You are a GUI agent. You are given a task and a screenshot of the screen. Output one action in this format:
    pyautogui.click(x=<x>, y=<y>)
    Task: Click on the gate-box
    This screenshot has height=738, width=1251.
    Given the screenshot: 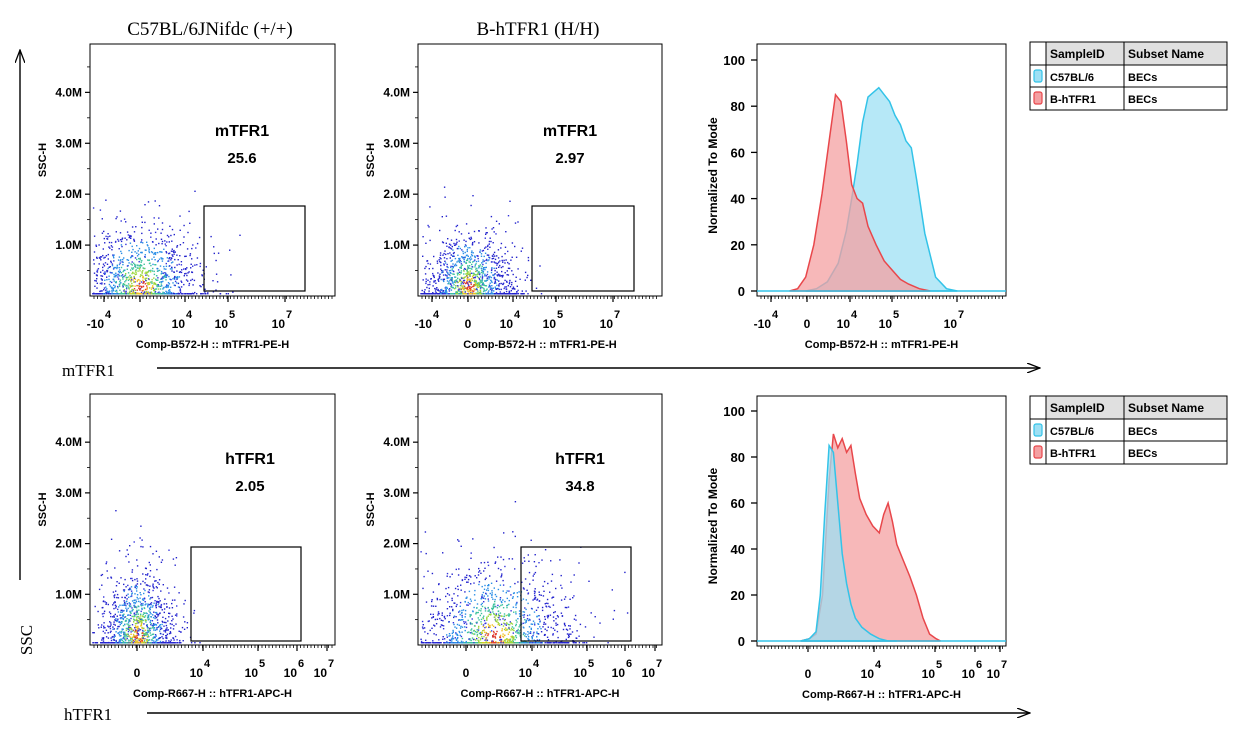 What is the action you would take?
    pyautogui.click(x=583, y=248)
    